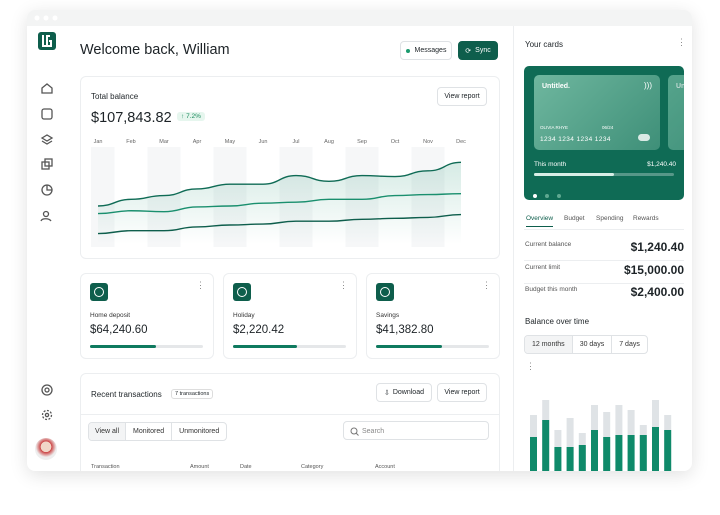 Image resolution: width=720 pixels, height=515 pixels. What do you see at coordinates (246, 467) in the screenshot?
I see `column-header: Date` at bounding box center [246, 467].